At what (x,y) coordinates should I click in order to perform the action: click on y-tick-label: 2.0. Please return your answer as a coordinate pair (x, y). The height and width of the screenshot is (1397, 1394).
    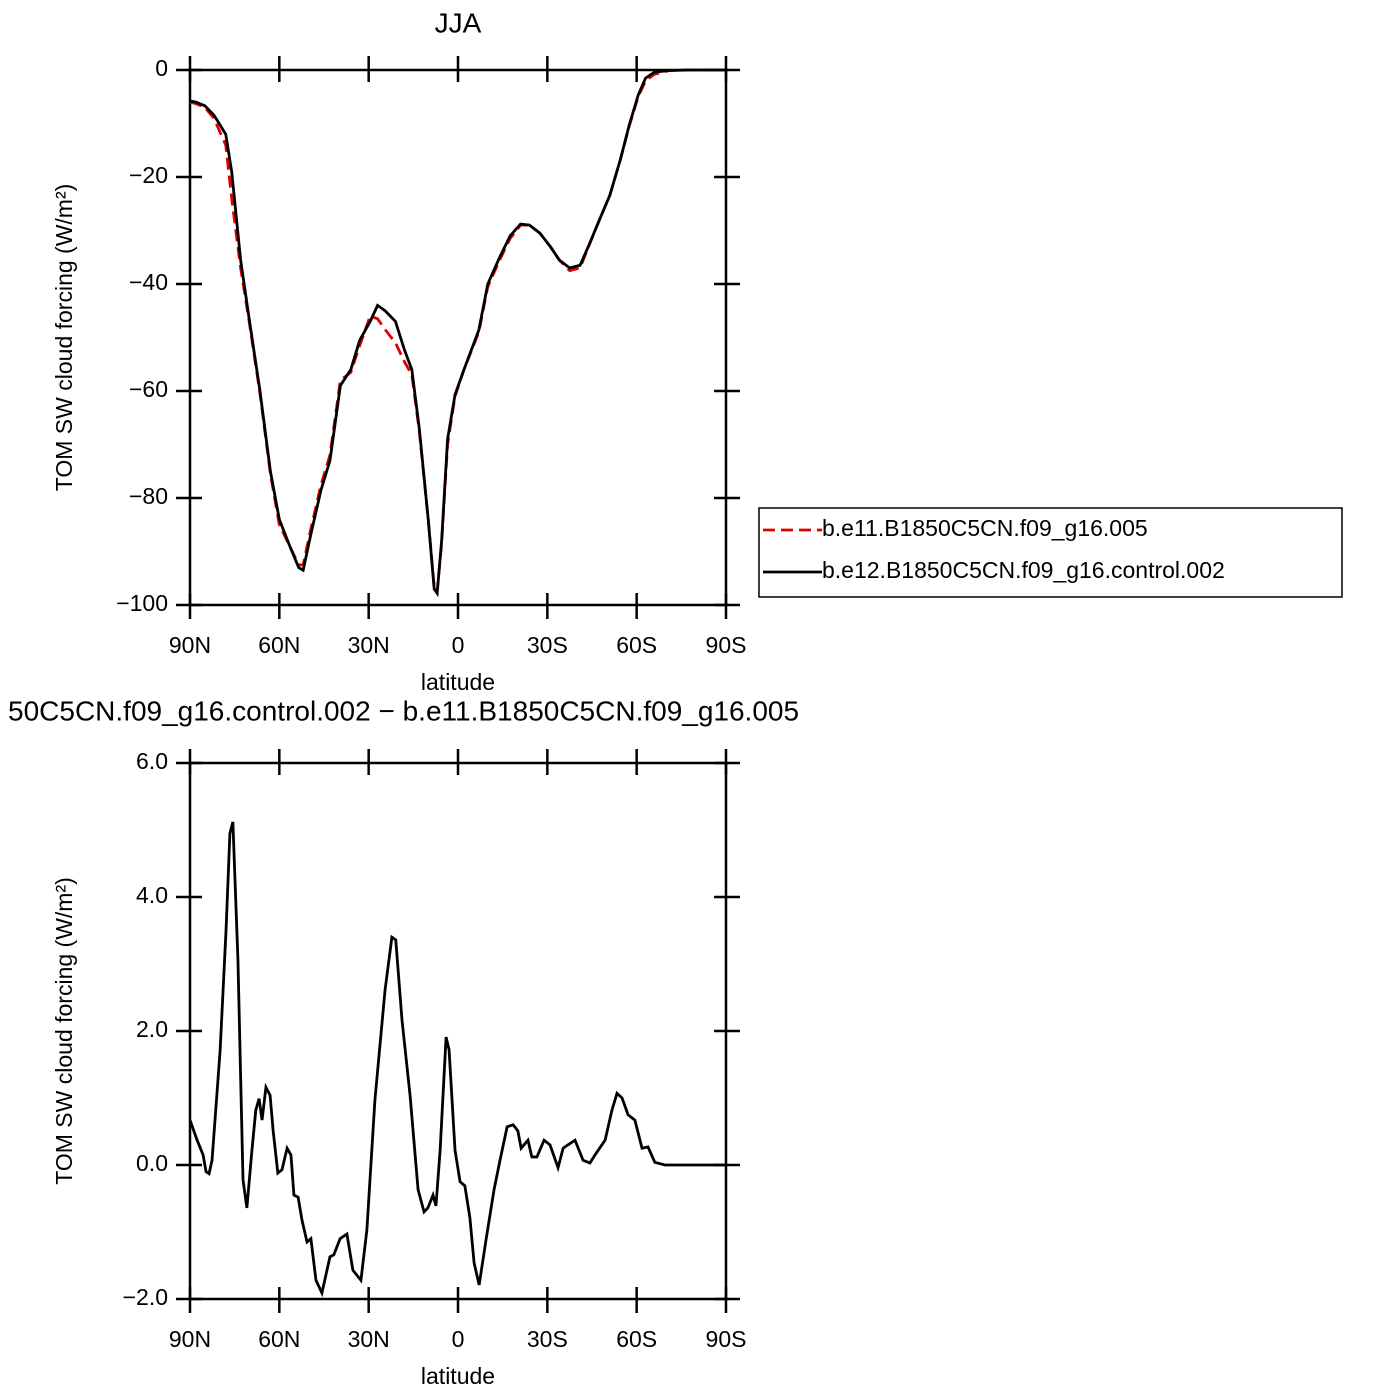
    Looking at the image, I should click on (152, 1029).